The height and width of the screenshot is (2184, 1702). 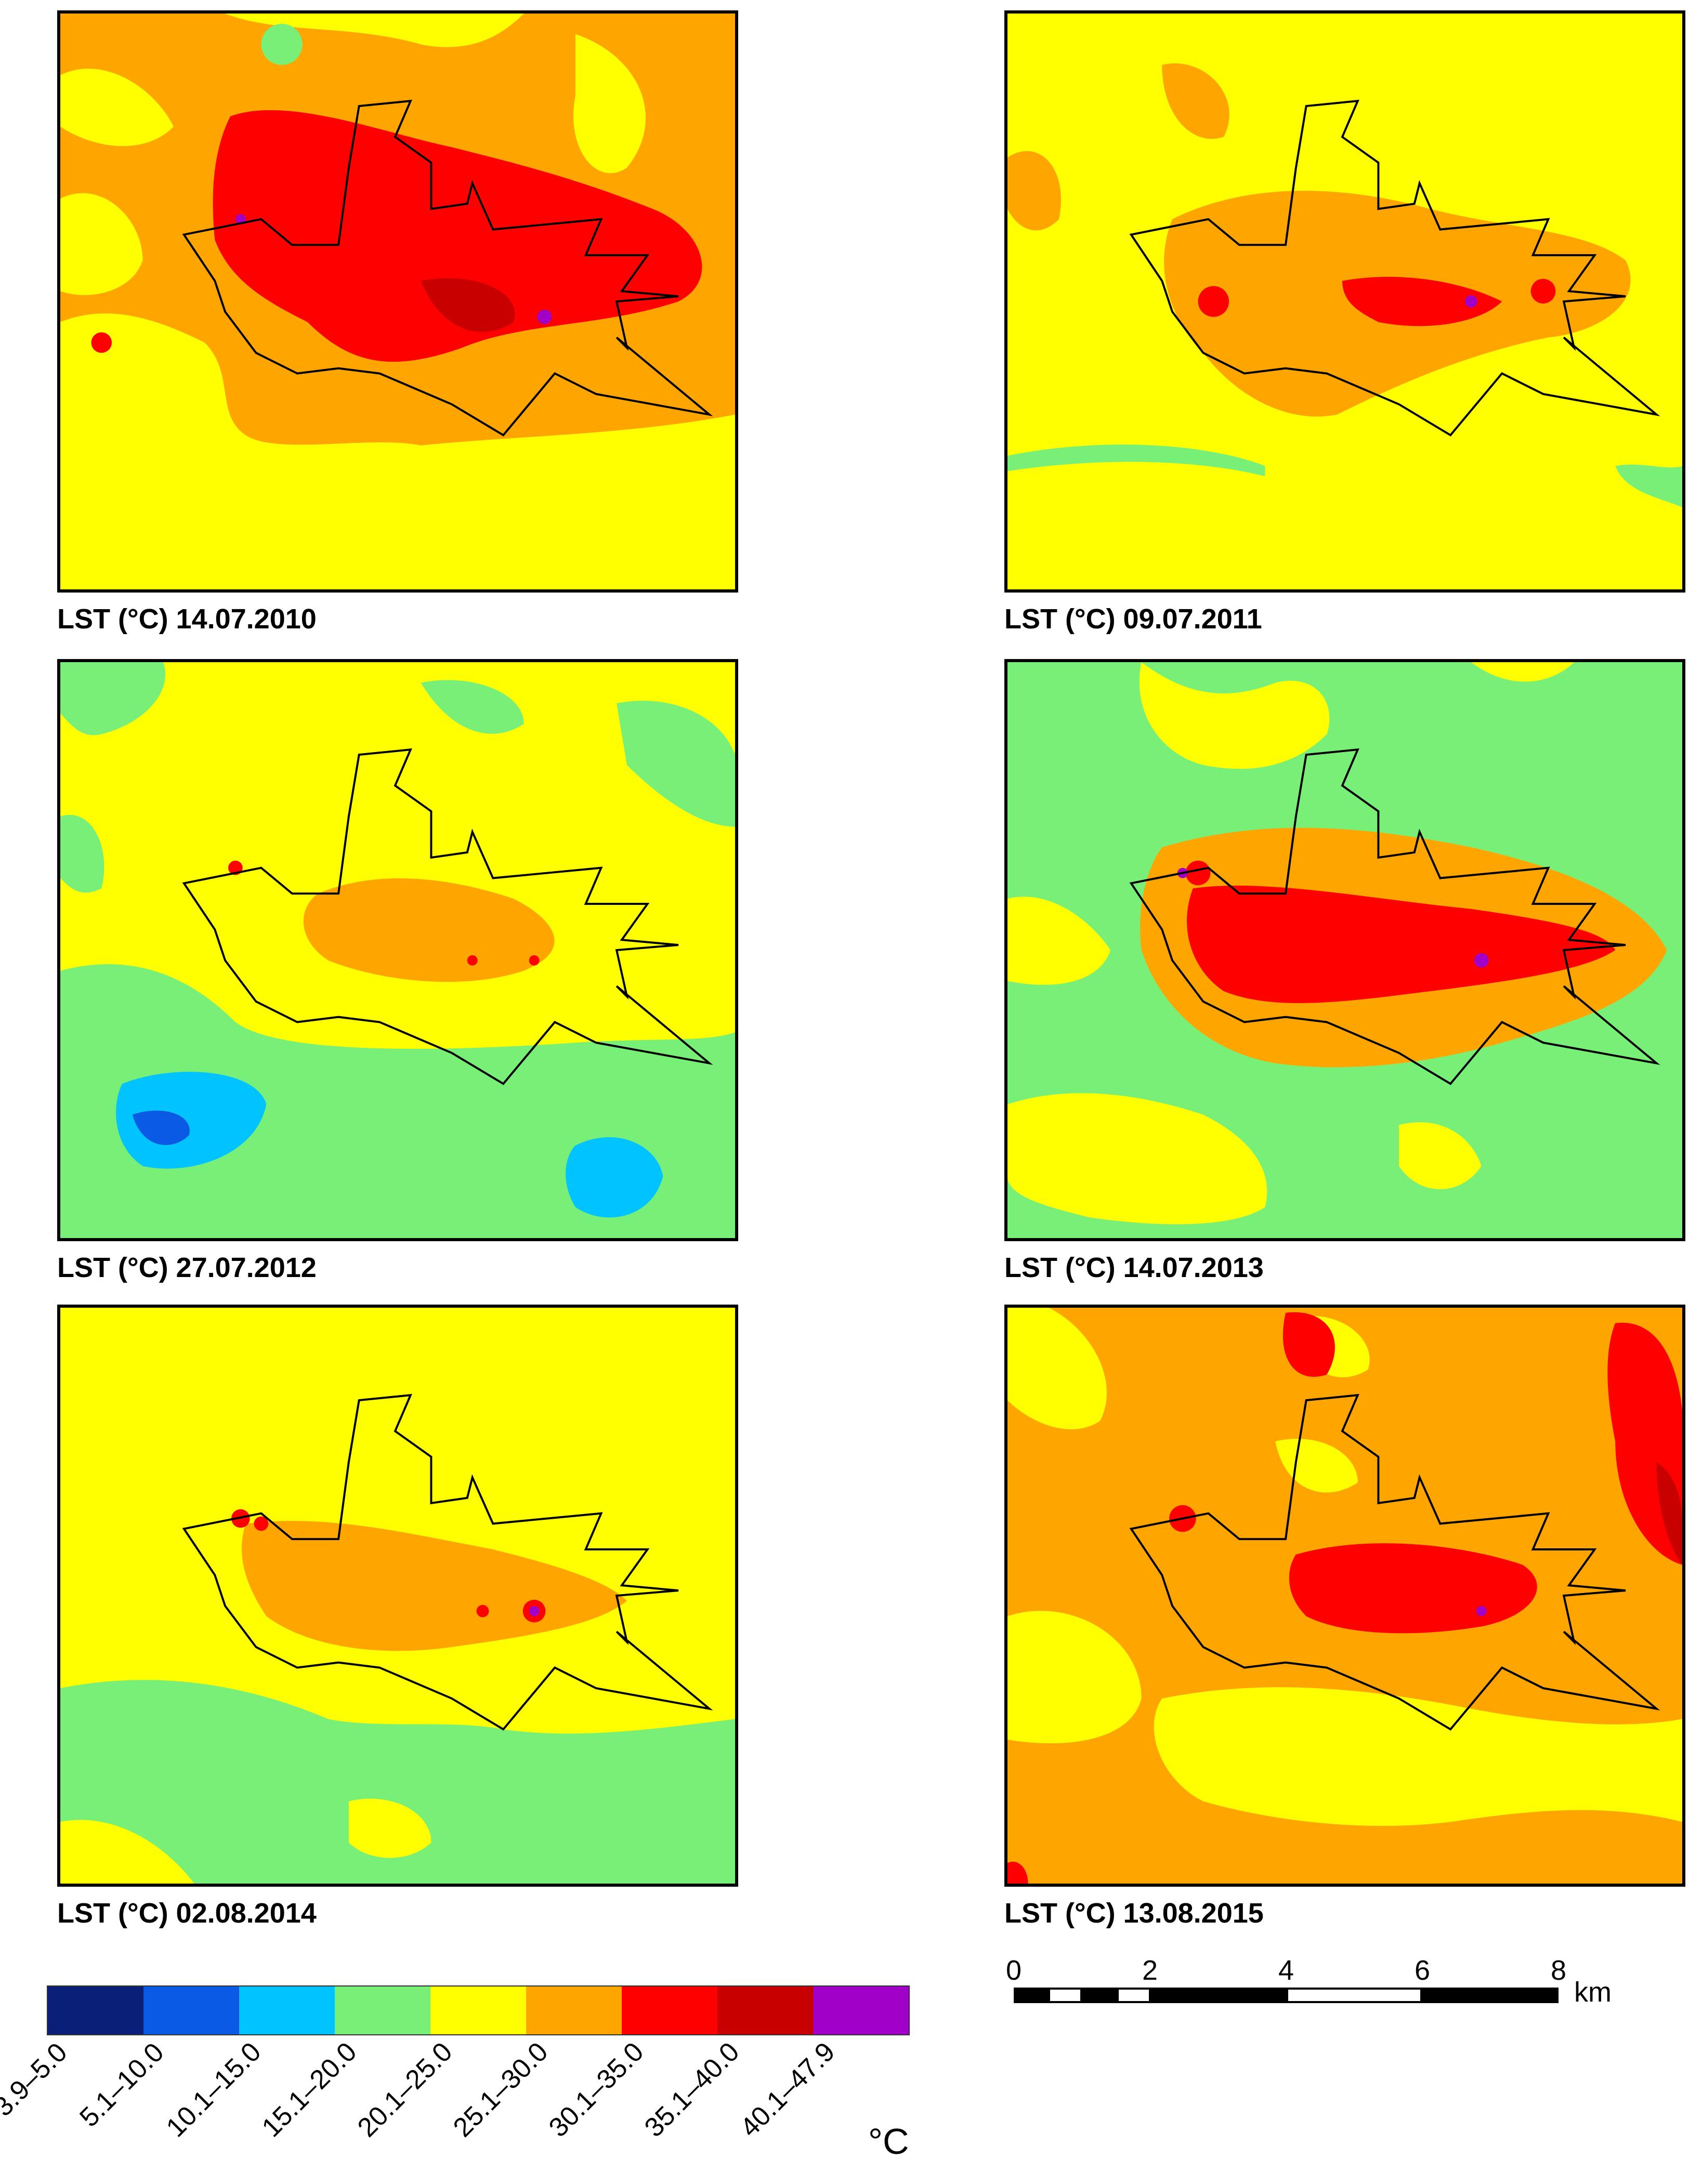 I want to click on lst-map-2011, so click(x=1344, y=301).